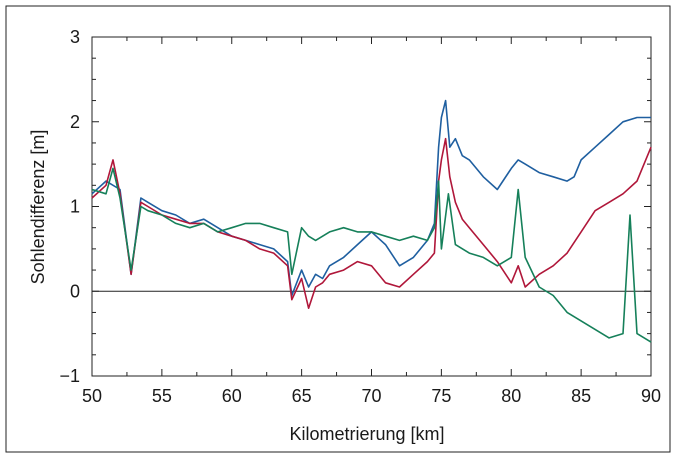 Image resolution: width=676 pixels, height=463 pixels. I want to click on y-tick-label: 0, so click(75, 291).